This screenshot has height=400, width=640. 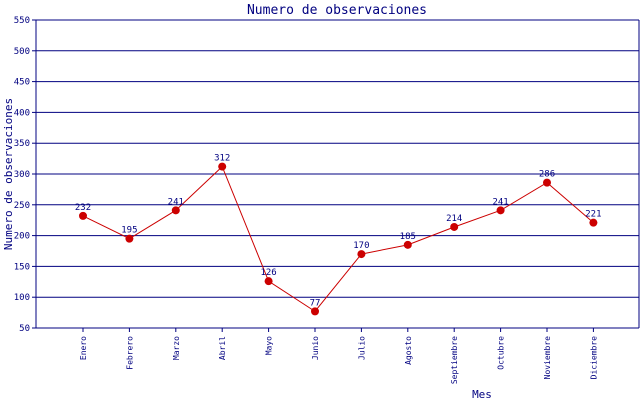 I want to click on y-tick-label-3: 200, so click(x=22, y=237).